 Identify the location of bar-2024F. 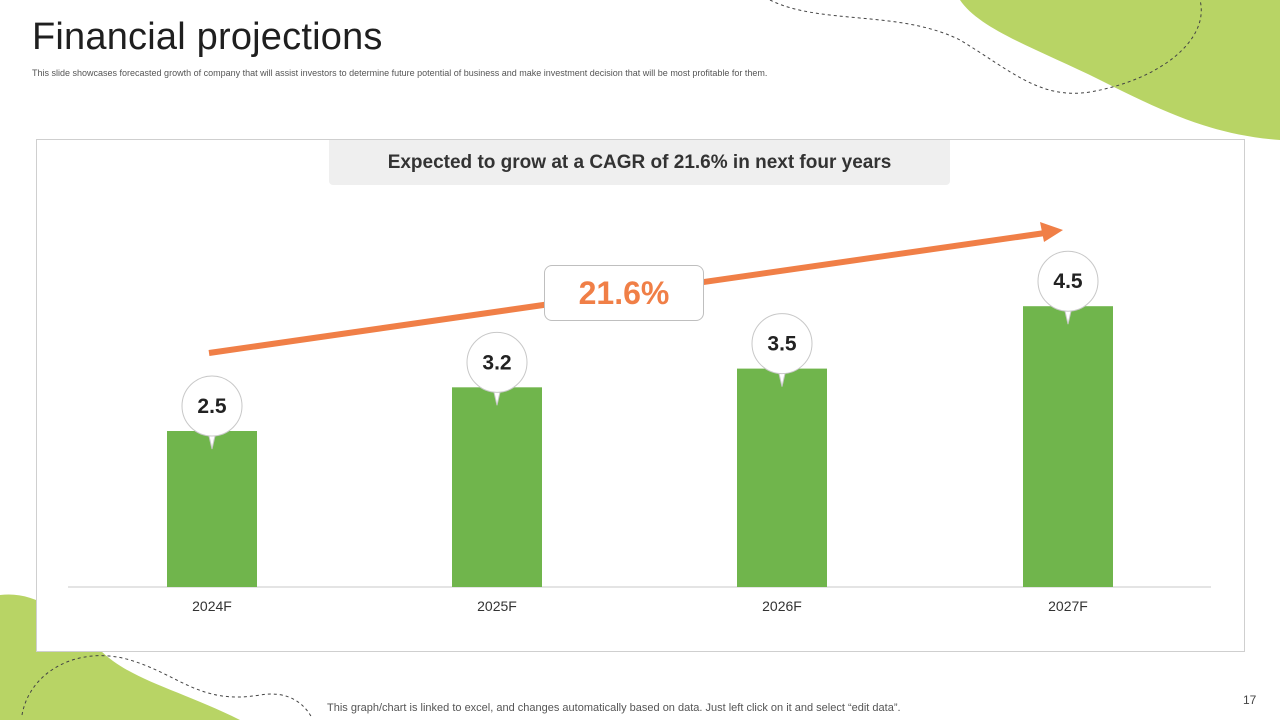
(212, 509).